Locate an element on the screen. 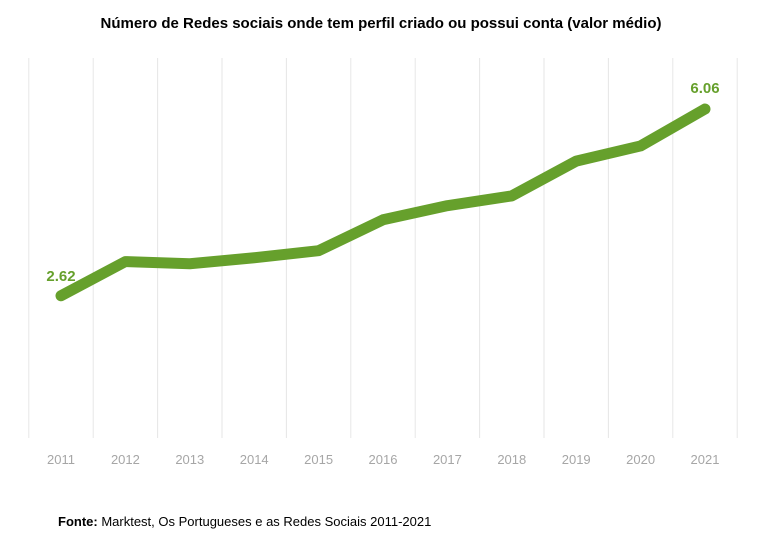  x-tick-label: 2013 is located at coordinates (189, 459).